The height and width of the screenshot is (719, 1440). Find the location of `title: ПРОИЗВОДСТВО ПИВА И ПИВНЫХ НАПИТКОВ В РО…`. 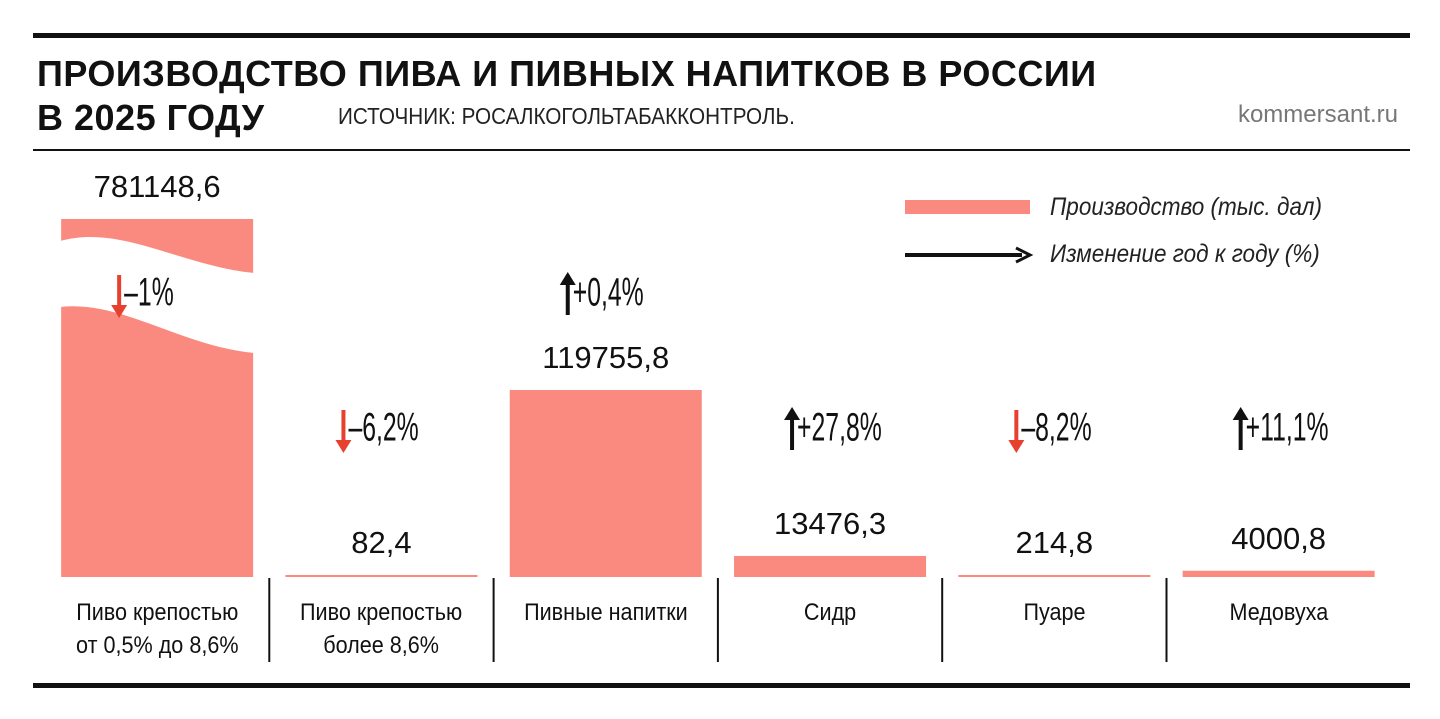

title: ПРОИЗВОДСТВО ПИВА И ПИВНЫХ НАПИТКОВ В РО… is located at coordinates (567, 95).